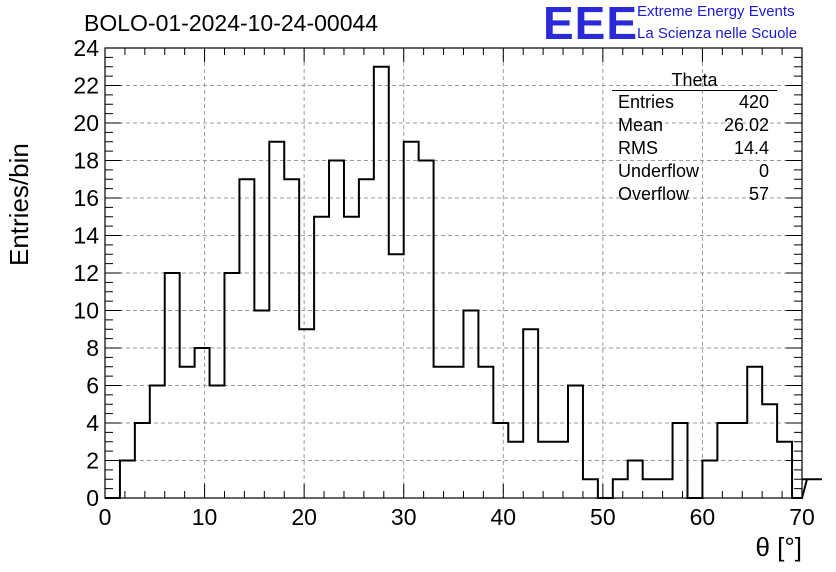 This screenshot has height=572, width=836. I want to click on stats-value: 14.4, so click(751, 148).